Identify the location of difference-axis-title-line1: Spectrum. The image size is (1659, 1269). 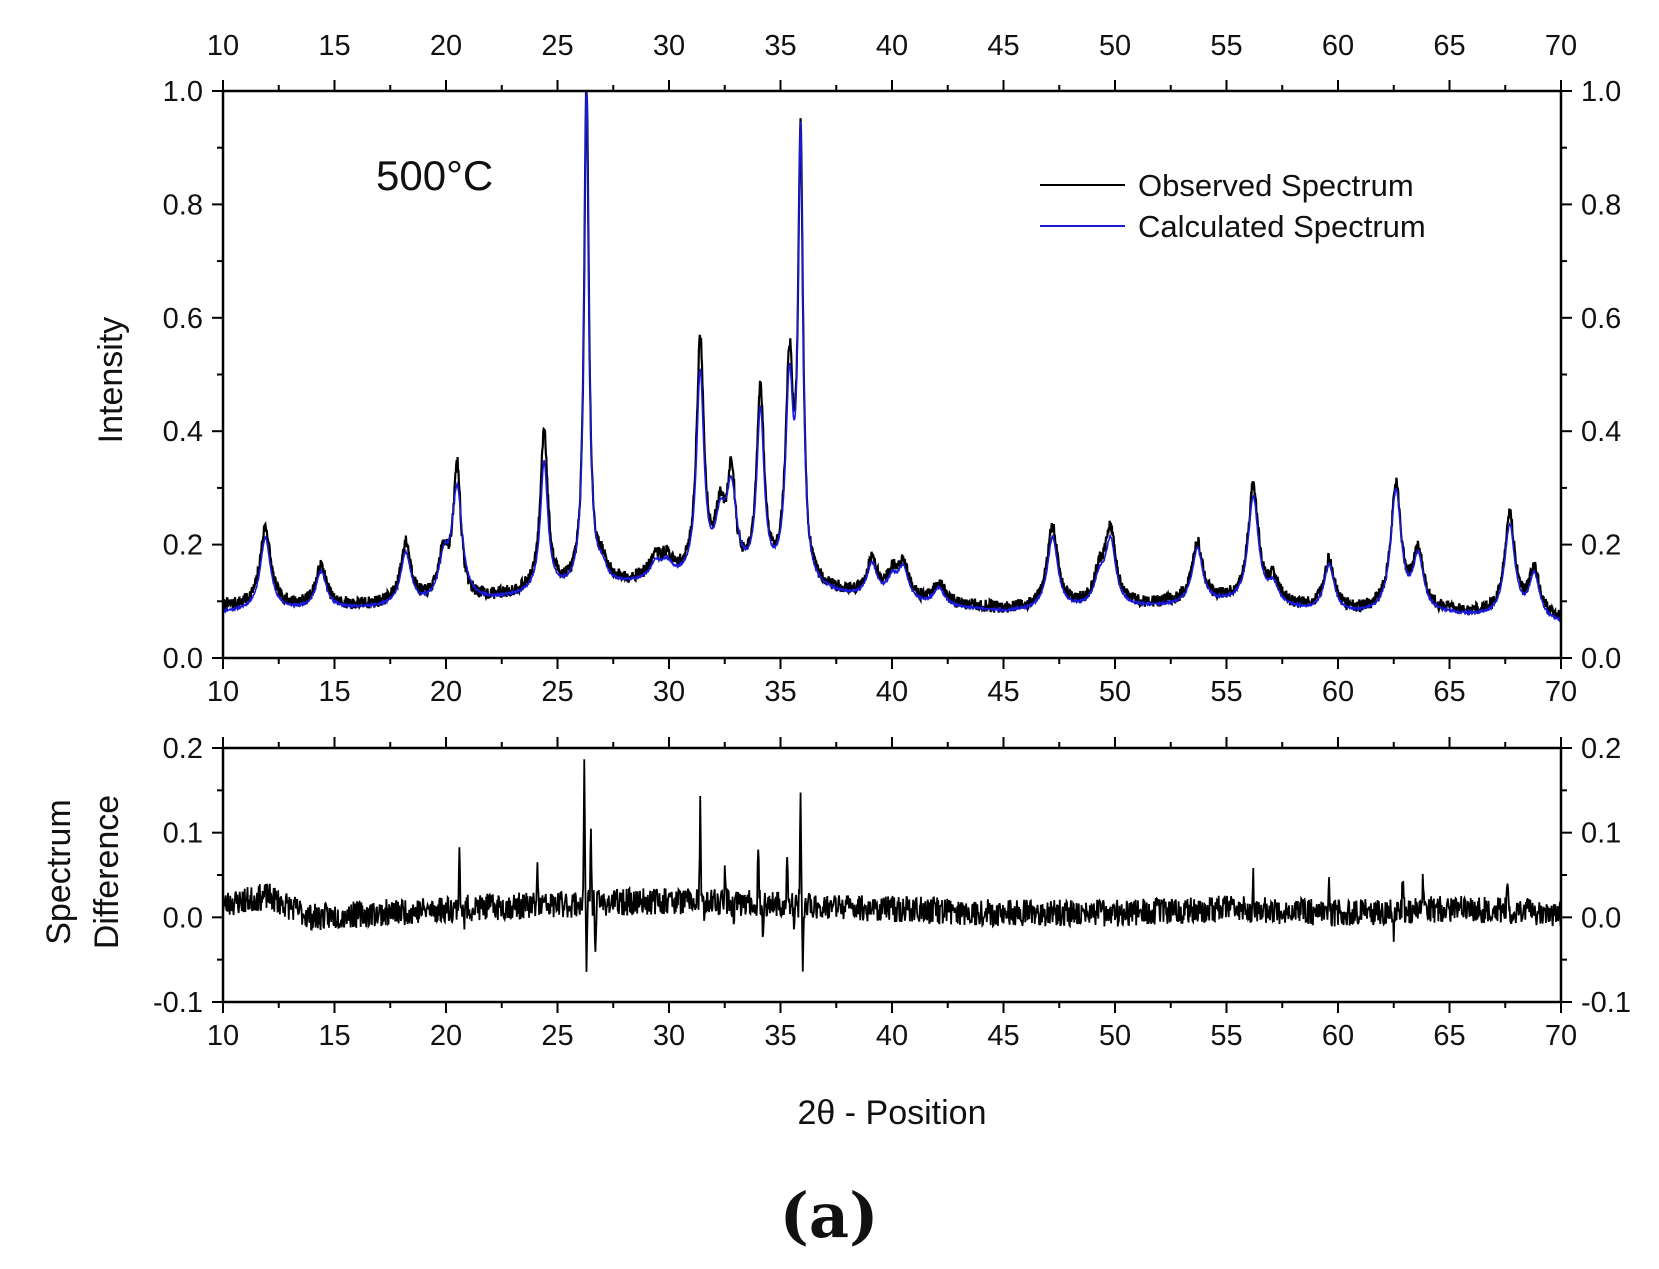
(59, 872).